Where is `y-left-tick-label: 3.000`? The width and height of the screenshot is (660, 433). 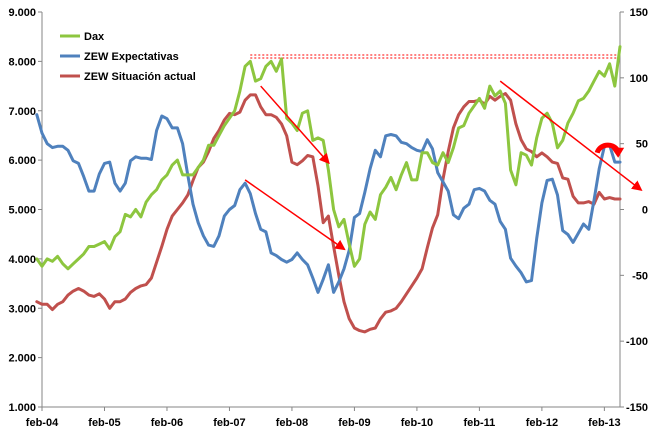
y-left-tick-label: 3.000 is located at coordinates (22, 309).